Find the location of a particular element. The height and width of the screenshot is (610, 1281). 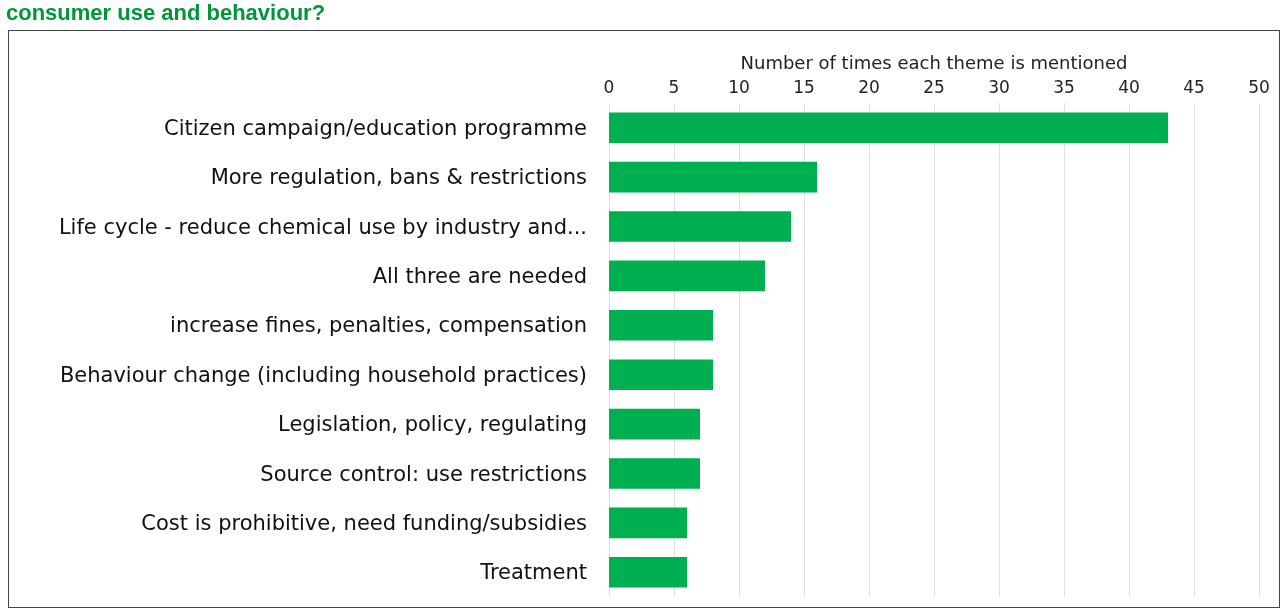

x-tick-label: 35 is located at coordinates (1064, 86).